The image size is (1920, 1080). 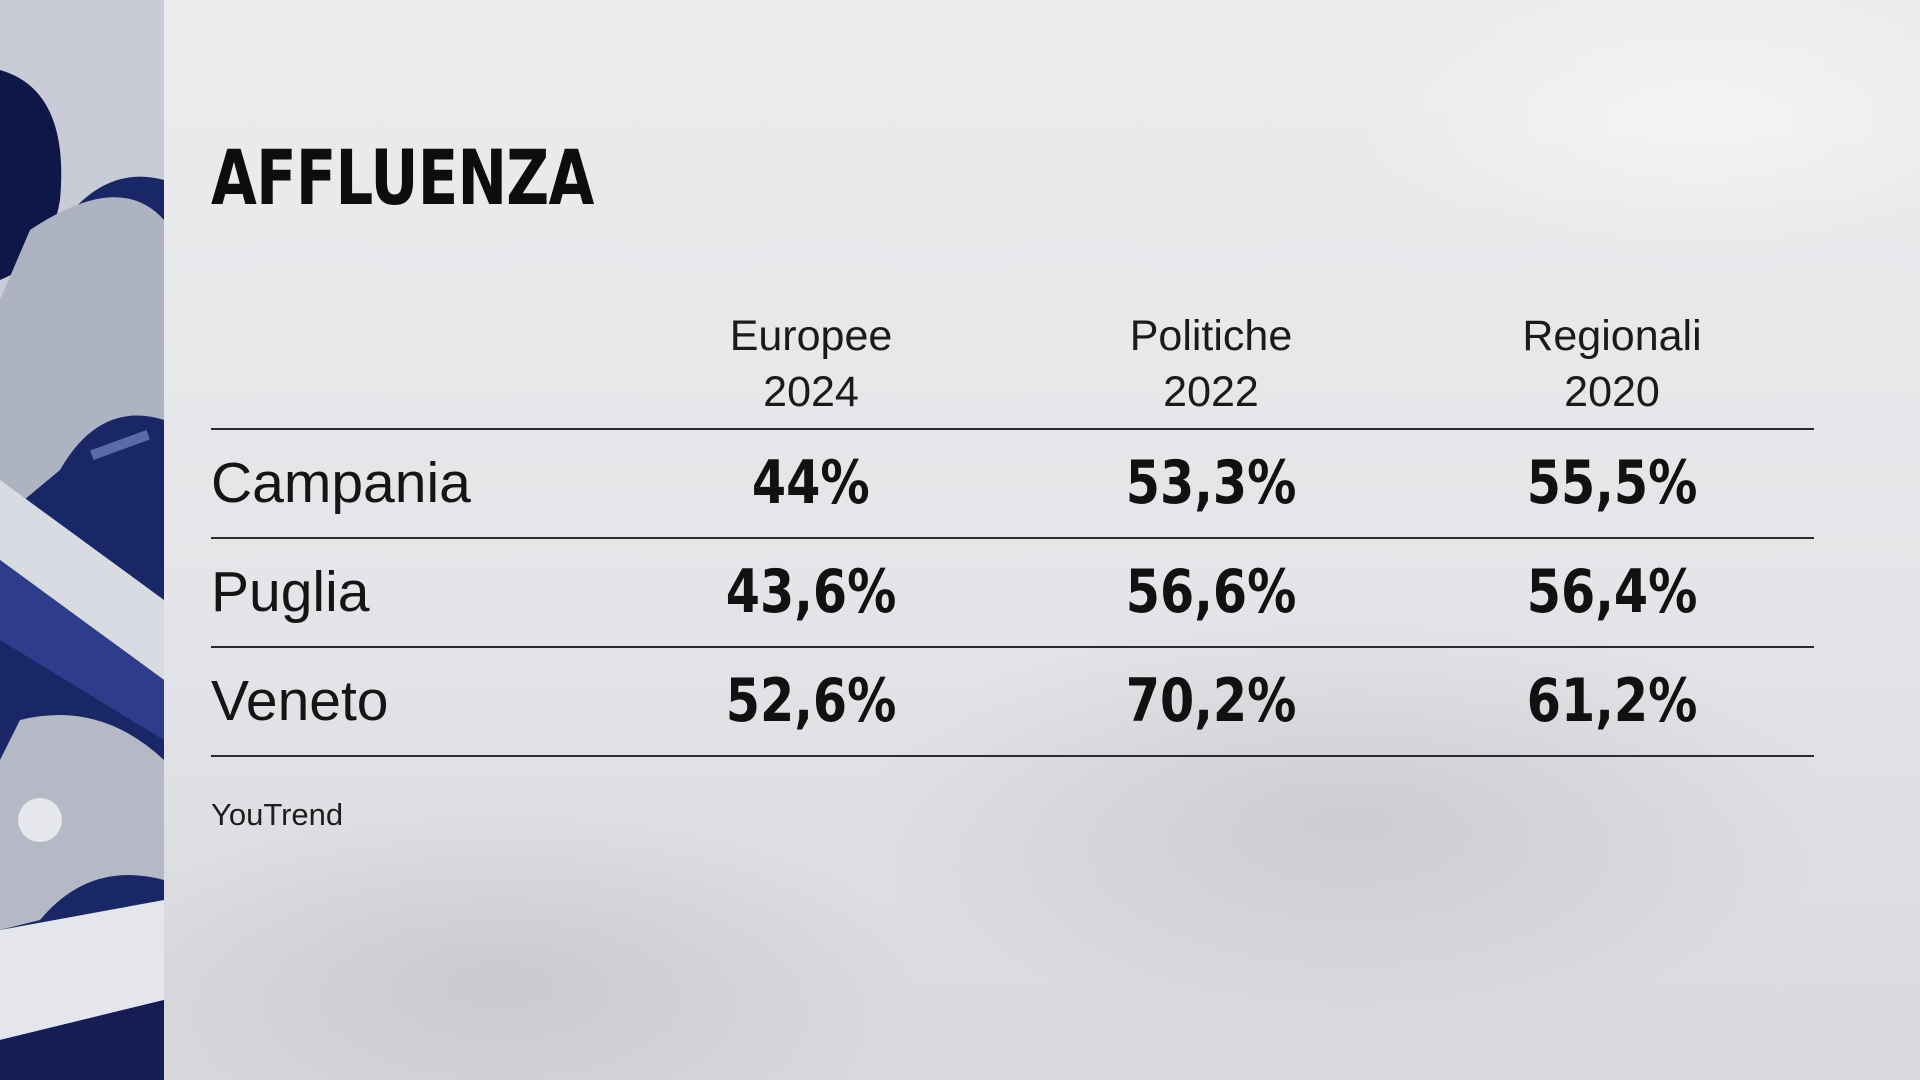 I want to click on table-cell: 61,2%, so click(x=1612, y=701).